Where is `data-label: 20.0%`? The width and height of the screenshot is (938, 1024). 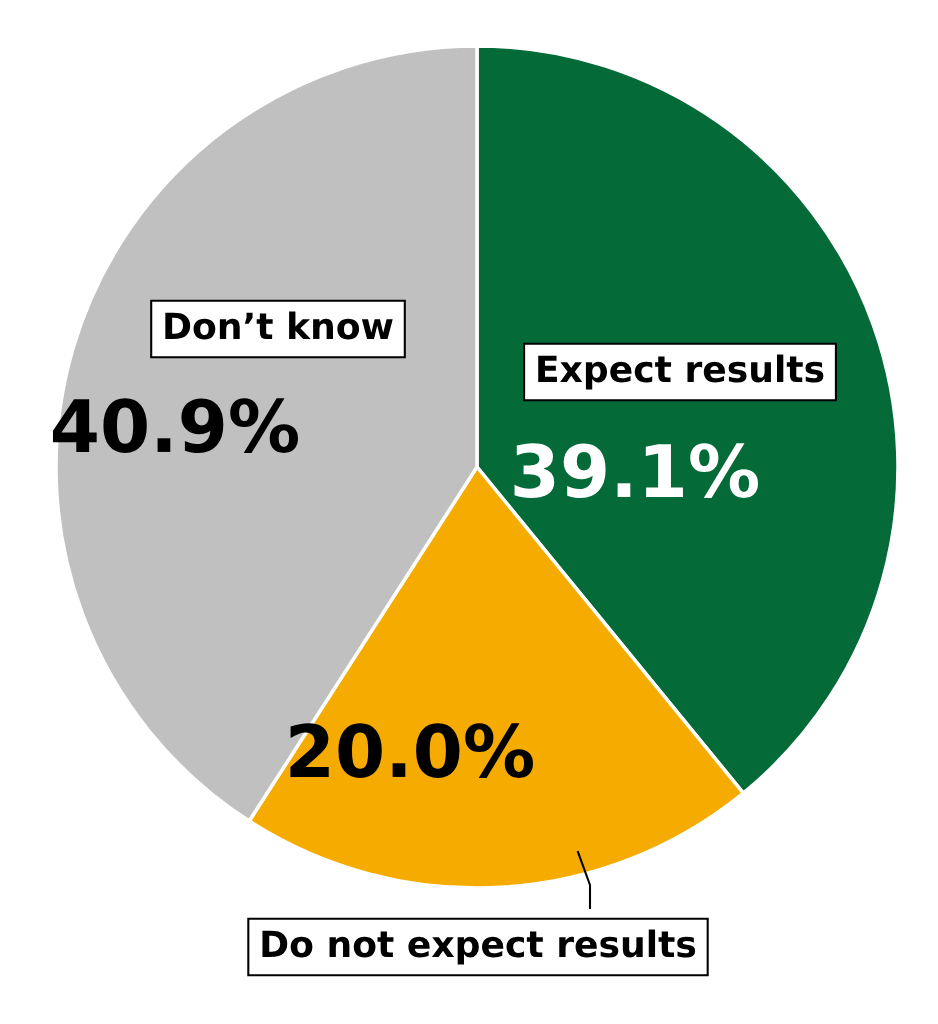 data-label: 20.0% is located at coordinates (411, 750).